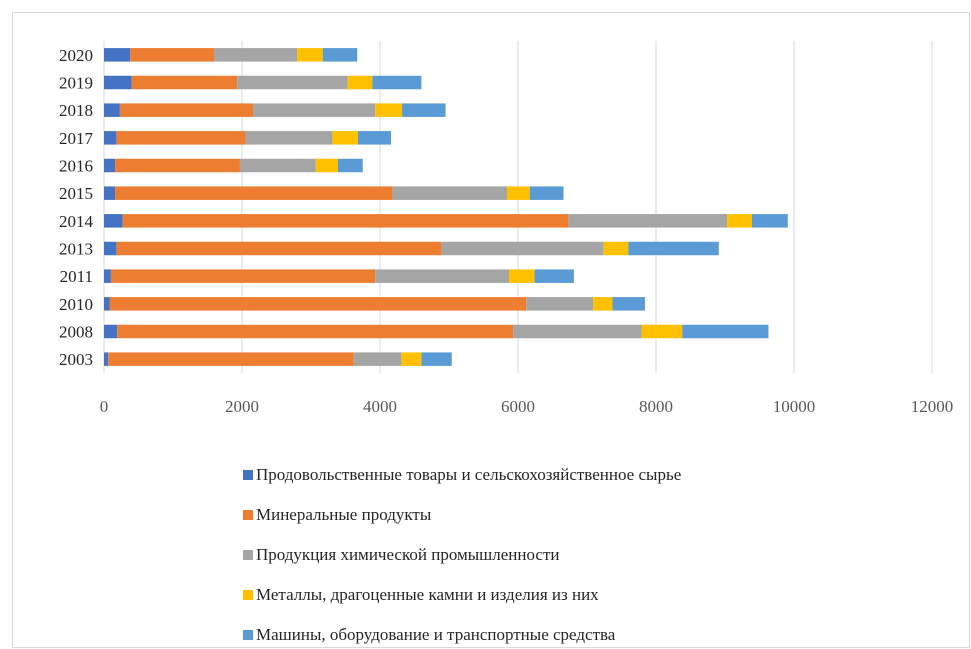 The image size is (971, 649). Describe the element at coordinates (380, 406) in the screenshot. I see `x-tick-label: 4000` at that location.